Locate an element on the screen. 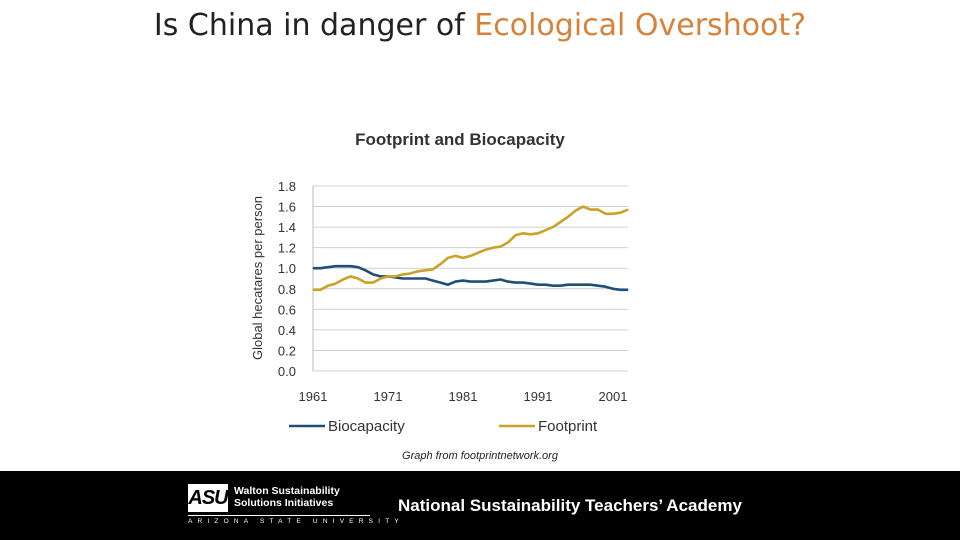  footer-bar is located at coordinates (480, 505).